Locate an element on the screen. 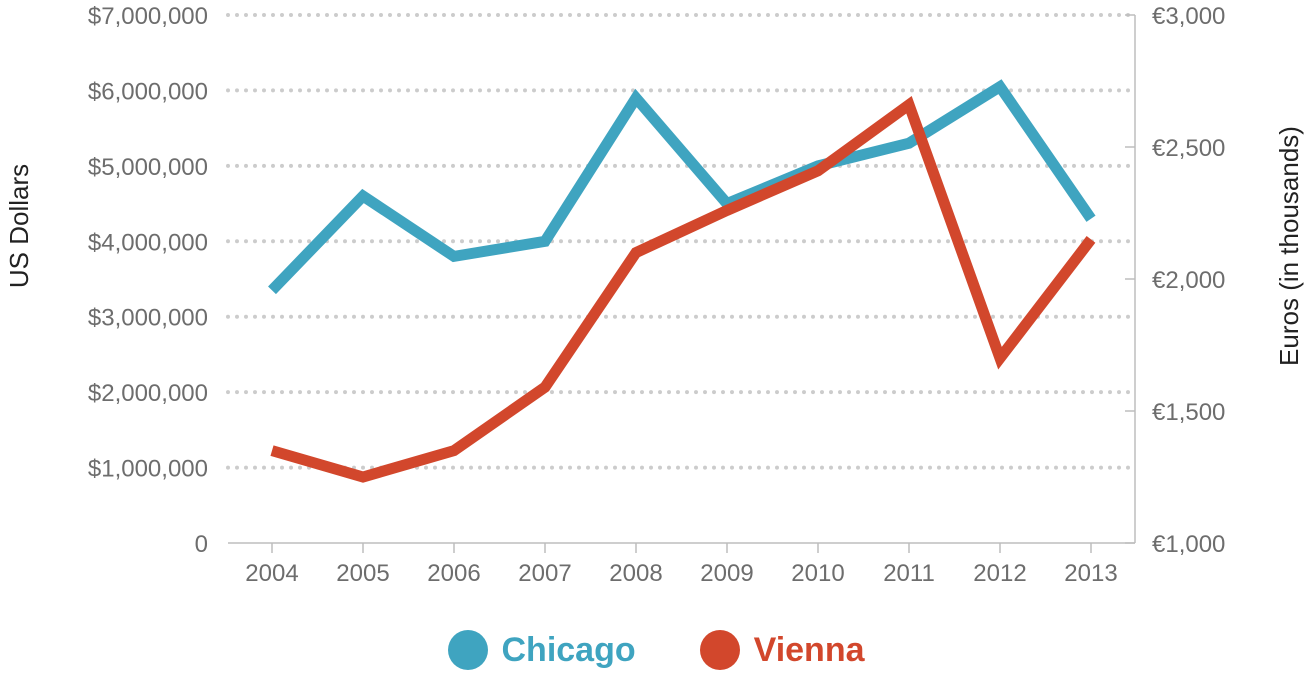 Image resolution: width=1312 pixels, height=678 pixels. legend-swatch-chicago is located at coordinates (467, 650).